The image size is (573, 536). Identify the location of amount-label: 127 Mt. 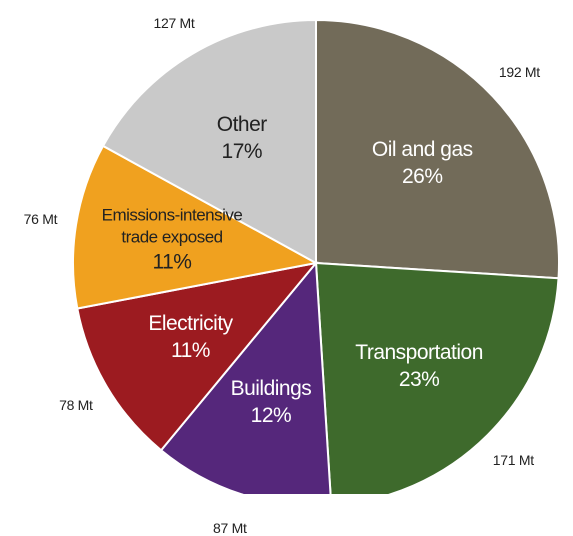
(174, 22).